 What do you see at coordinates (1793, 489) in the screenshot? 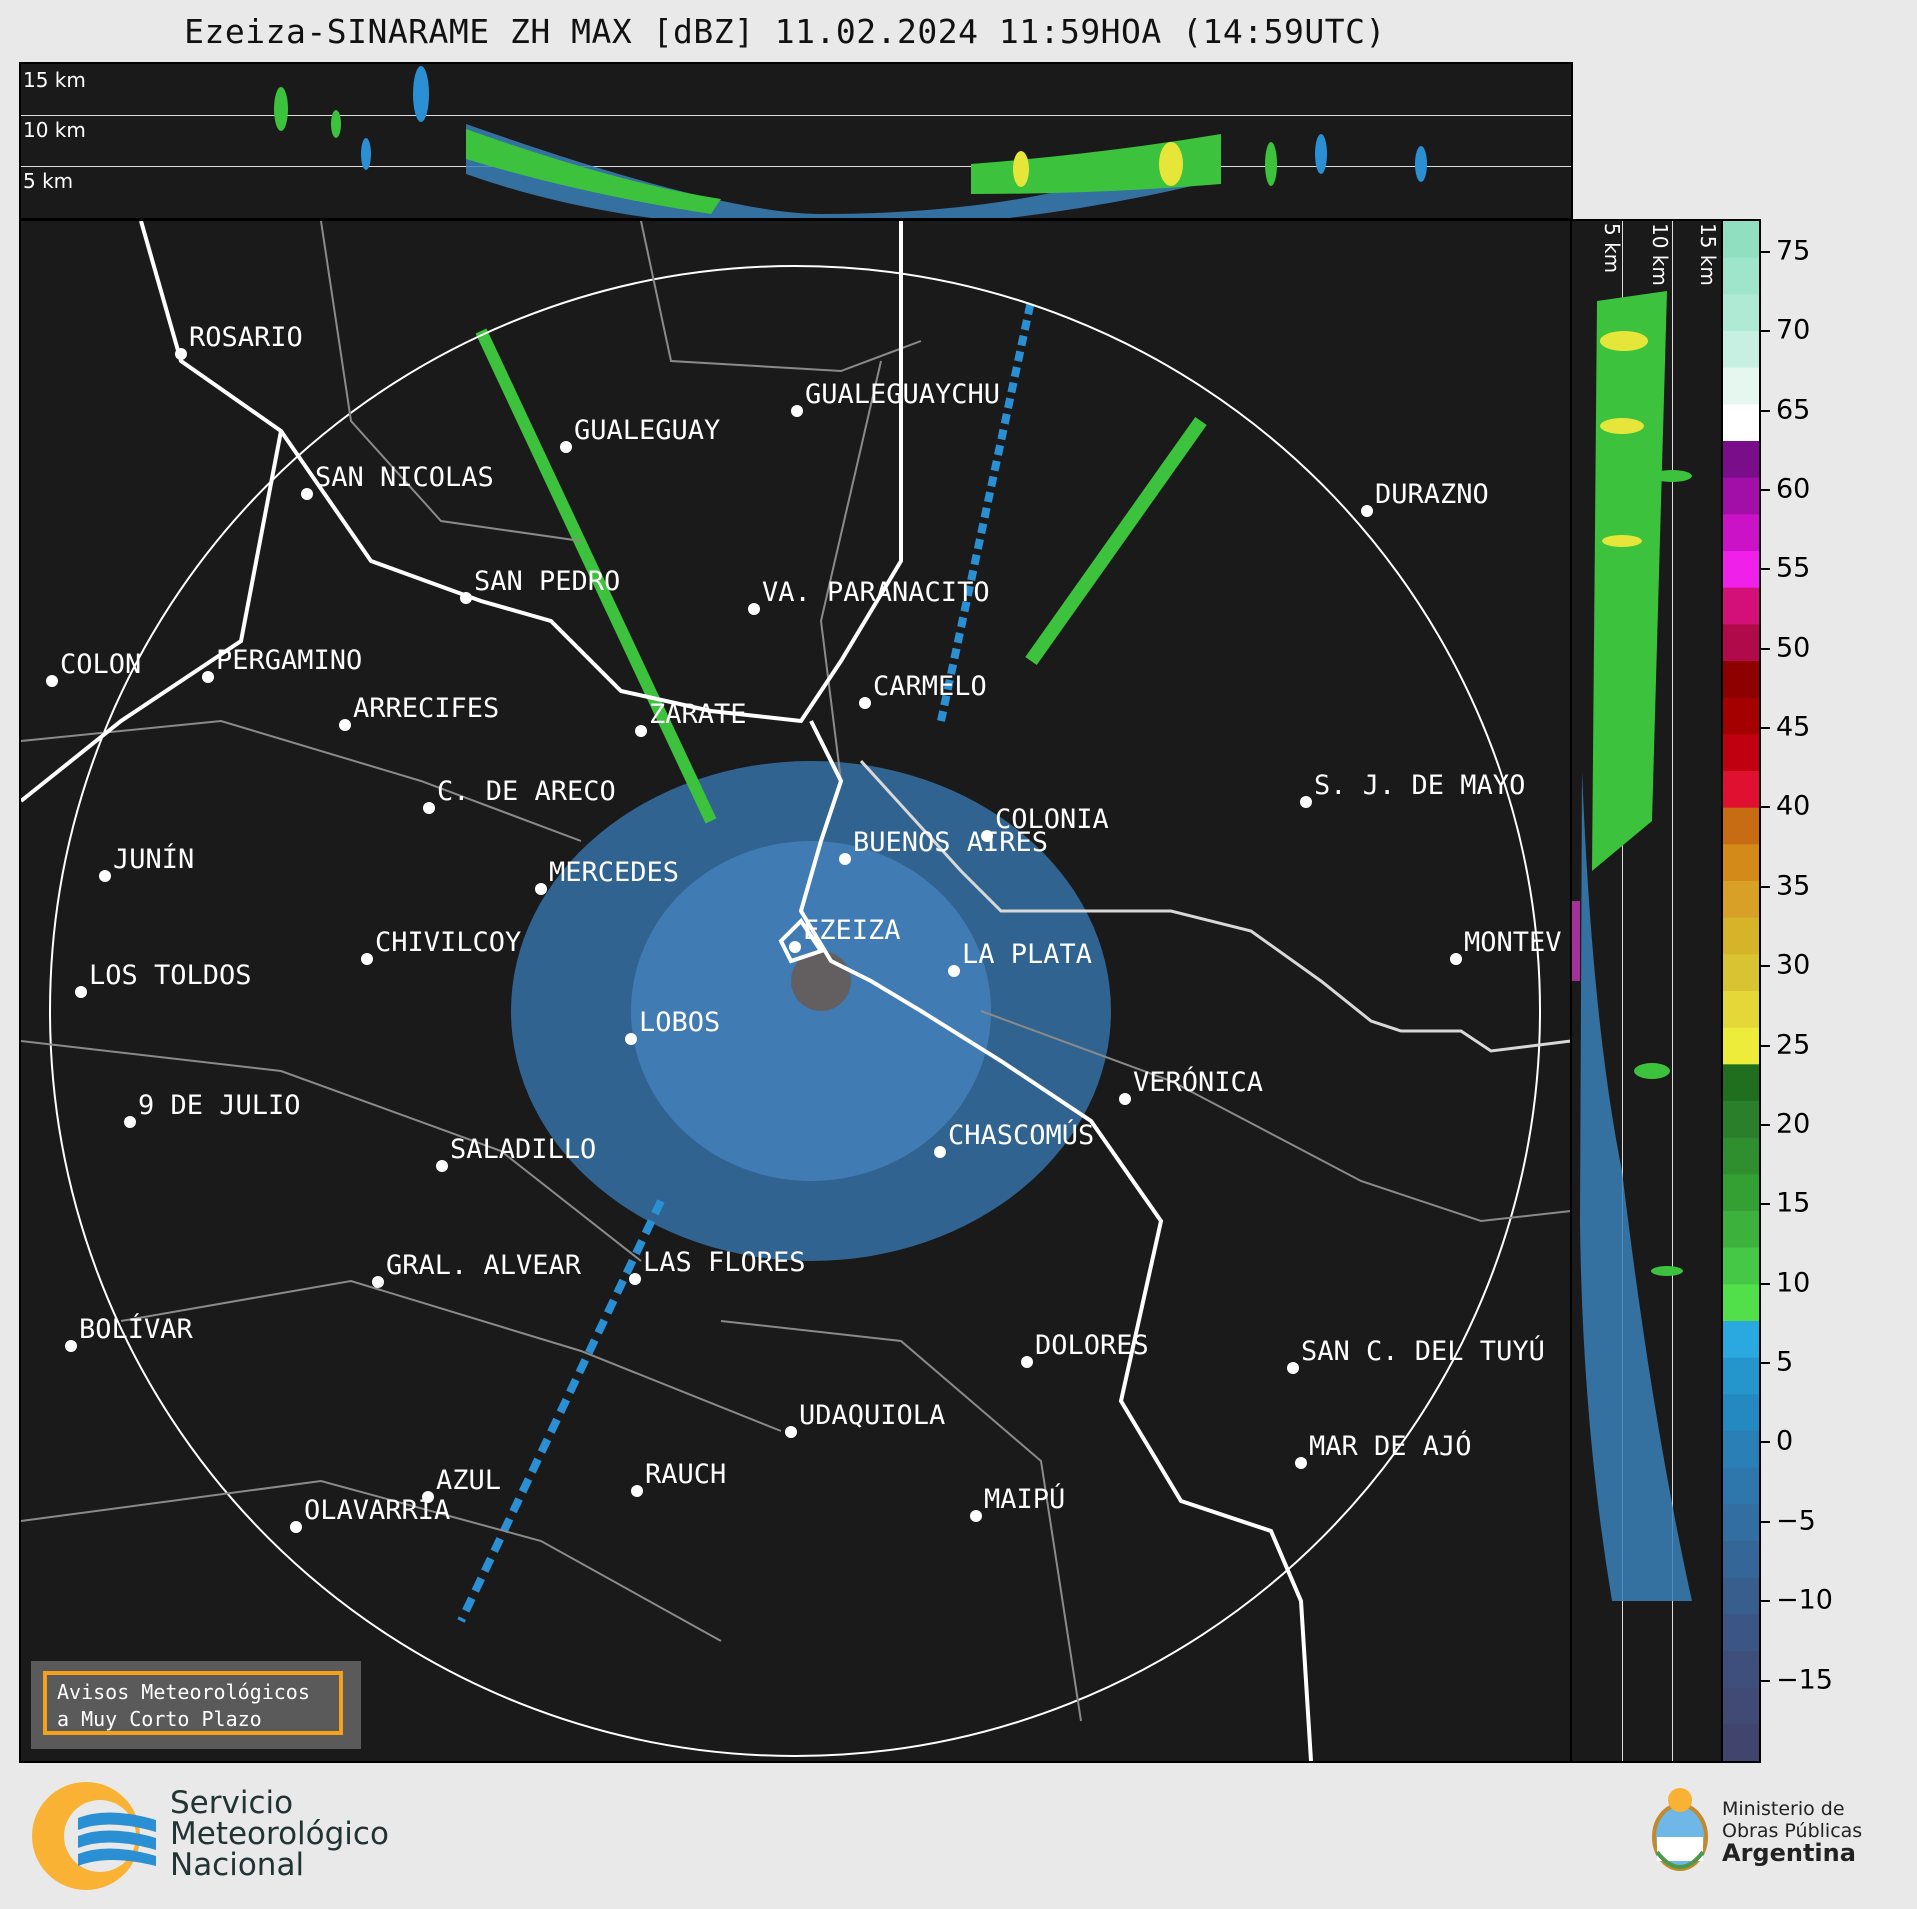
I see `colorbar-tick-label: 60` at bounding box center [1793, 489].